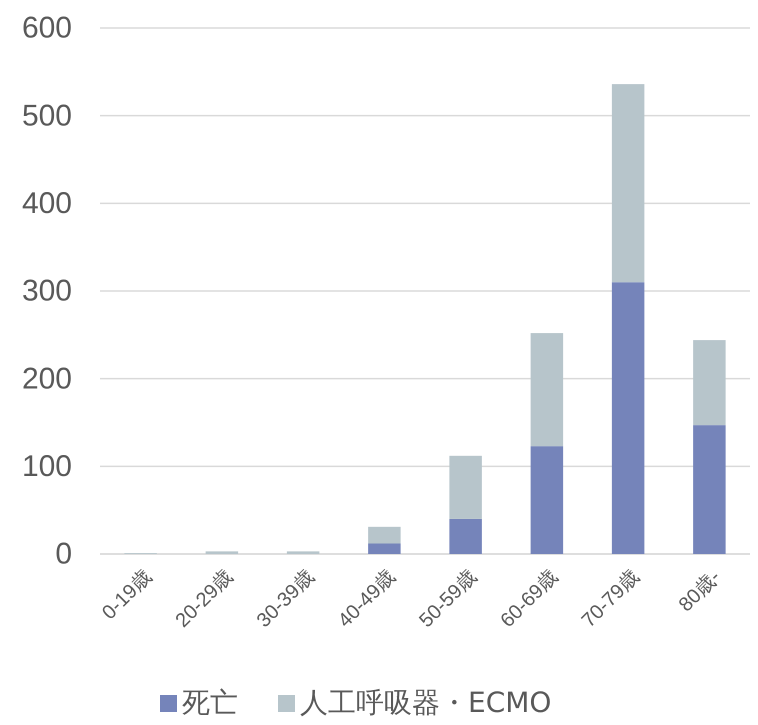 This screenshot has height=725, width=758. What do you see at coordinates (47, 28) in the screenshot?
I see `y-tick-label: 600` at bounding box center [47, 28].